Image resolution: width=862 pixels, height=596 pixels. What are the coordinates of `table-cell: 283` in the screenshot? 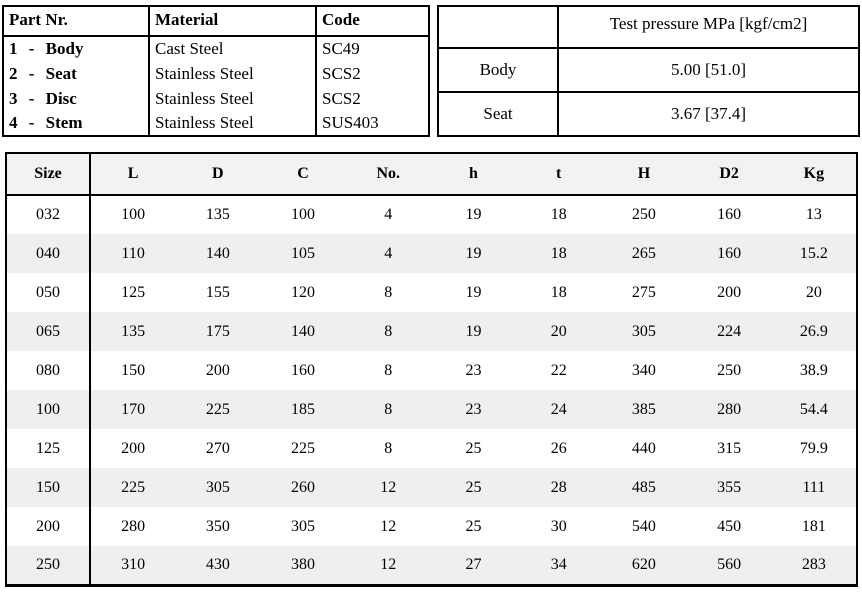 It's located at (813, 564).